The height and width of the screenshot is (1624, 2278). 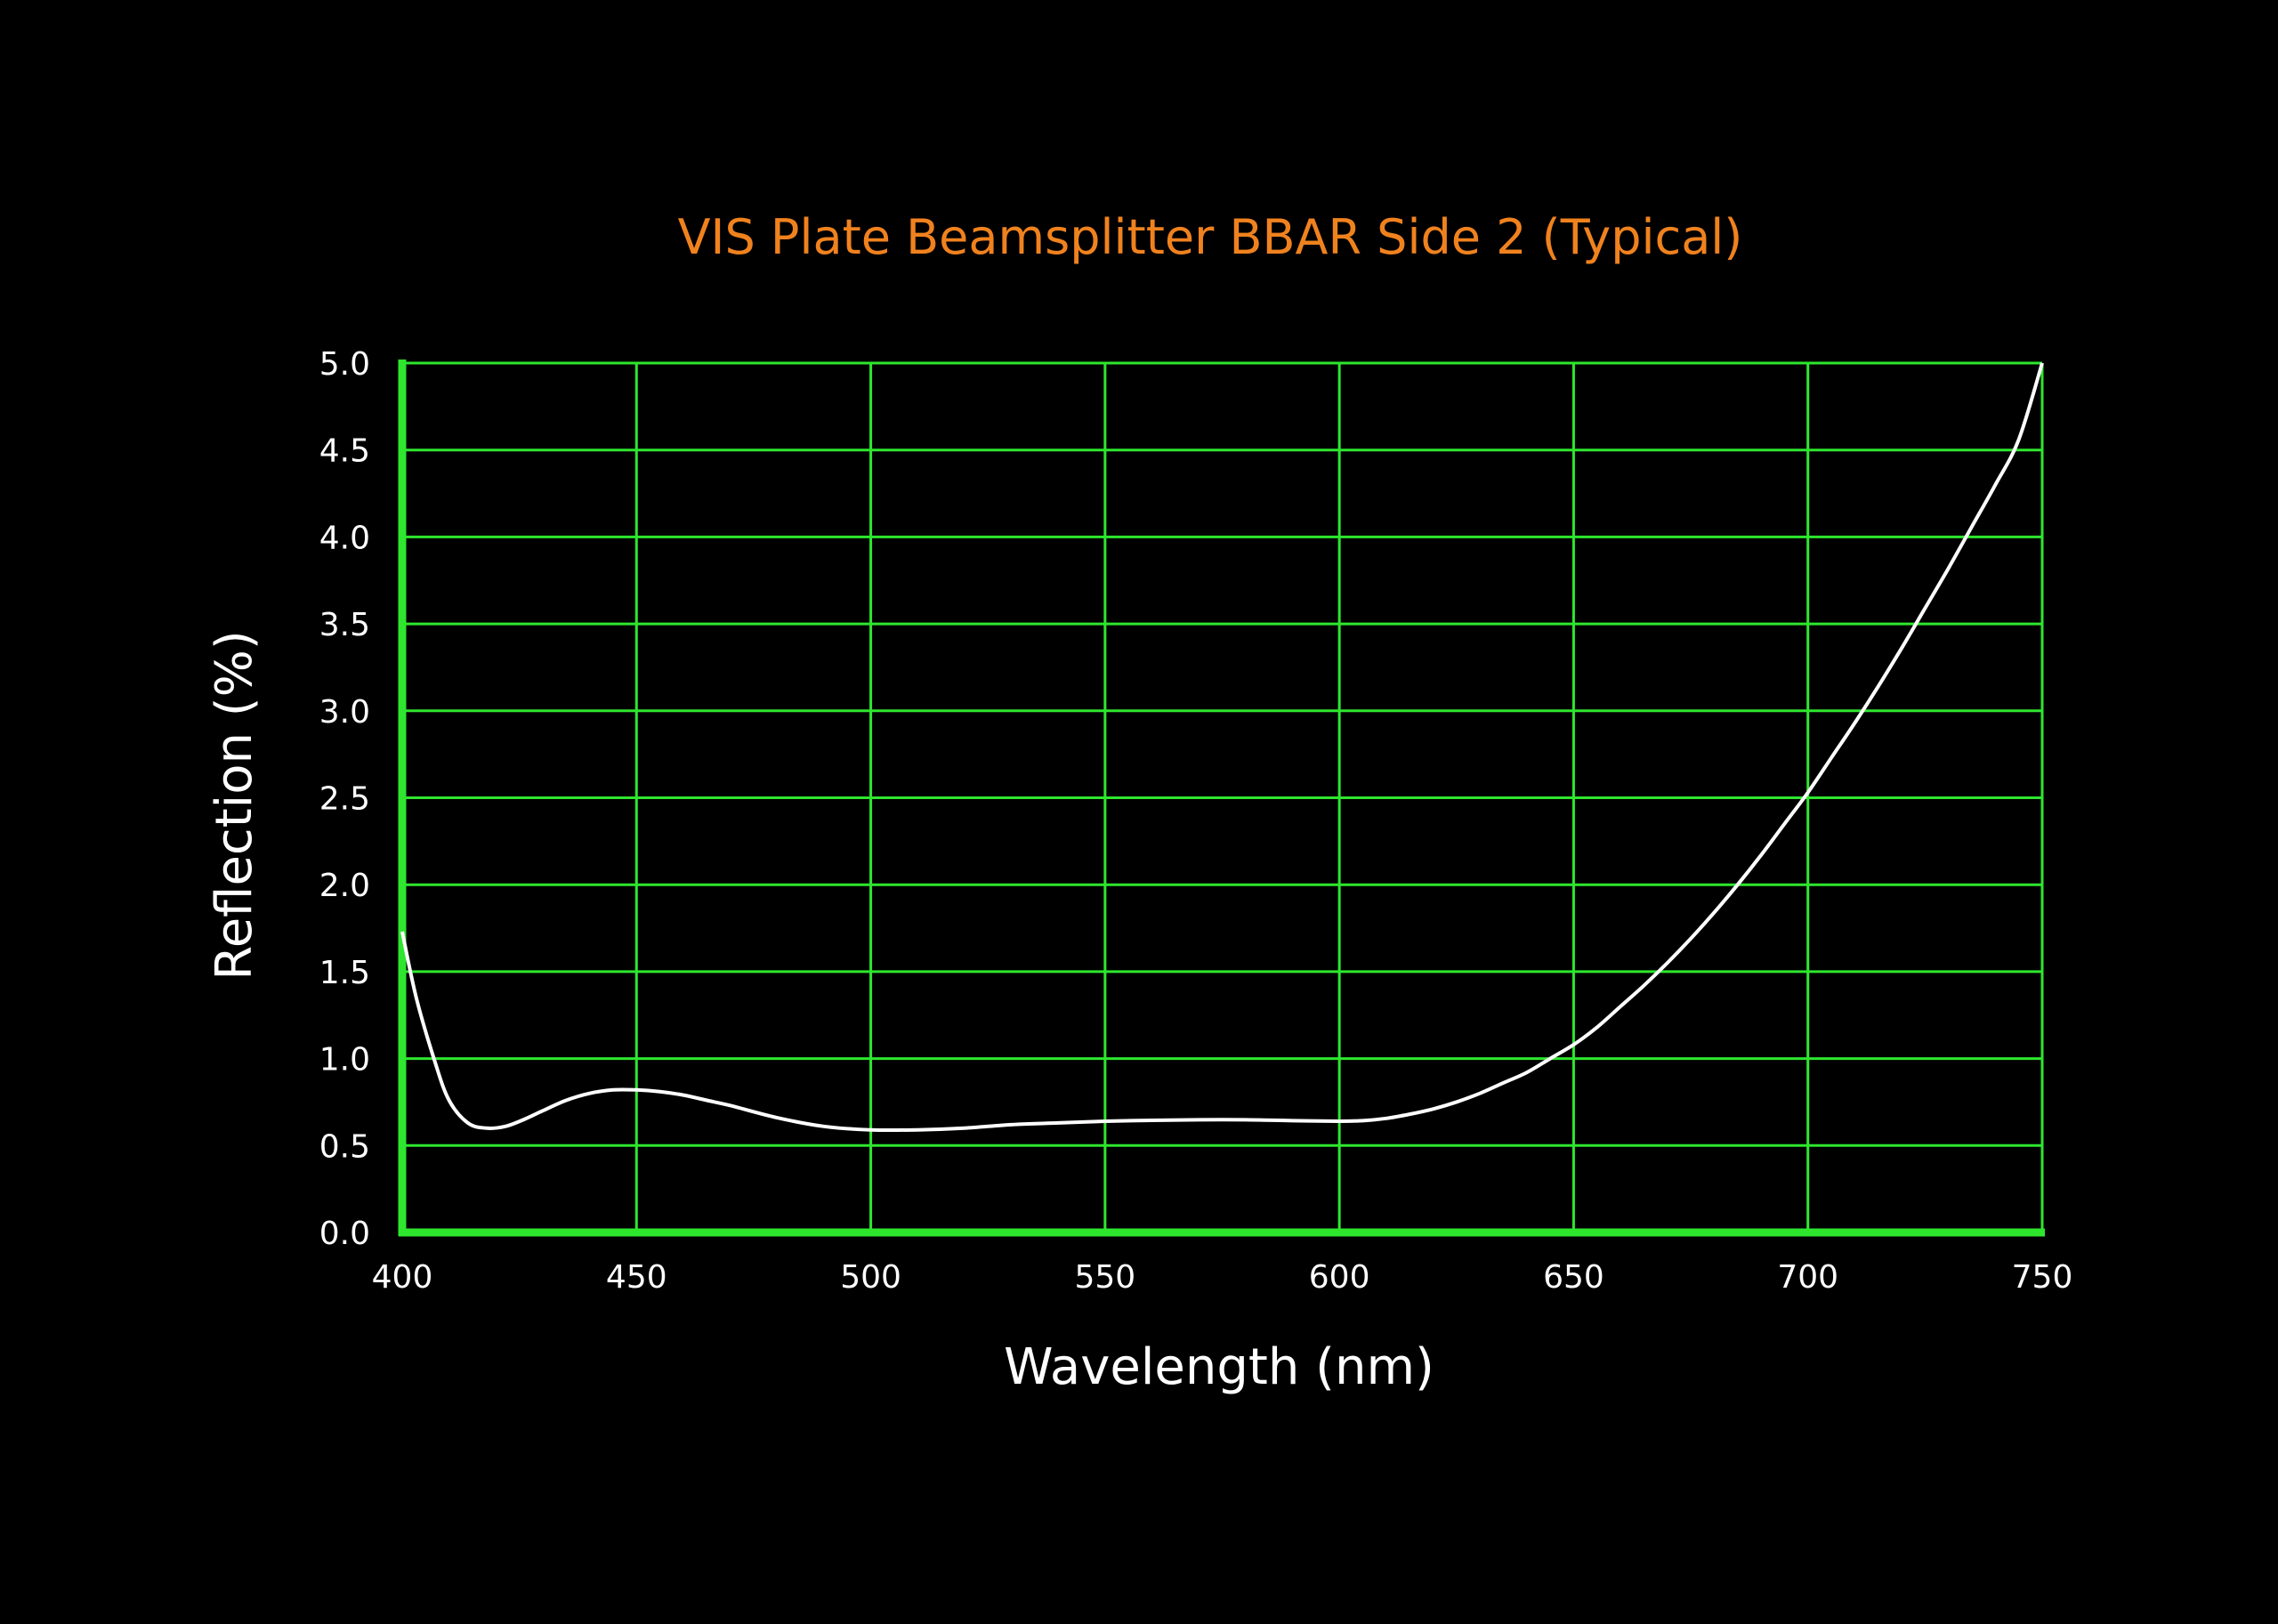 I want to click on x-tick-label: 750, so click(x=2043, y=1277).